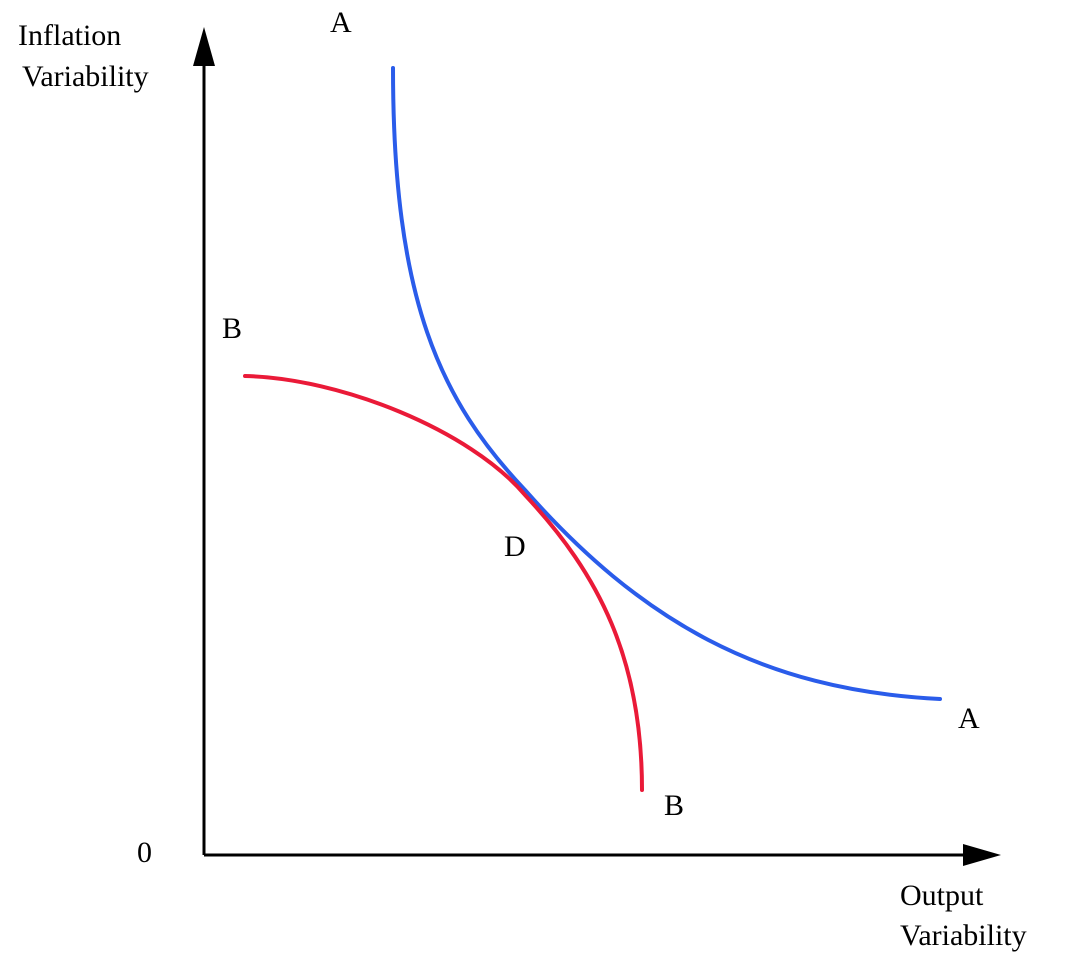 The height and width of the screenshot is (963, 1068). What do you see at coordinates (85, 76) in the screenshot?
I see `y-axis-label-line2: Variability` at bounding box center [85, 76].